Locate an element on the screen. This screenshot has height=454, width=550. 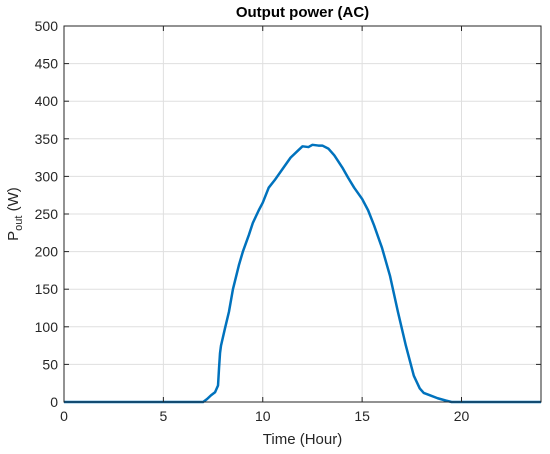
x-tick-label: 20 is located at coordinates (462, 416).